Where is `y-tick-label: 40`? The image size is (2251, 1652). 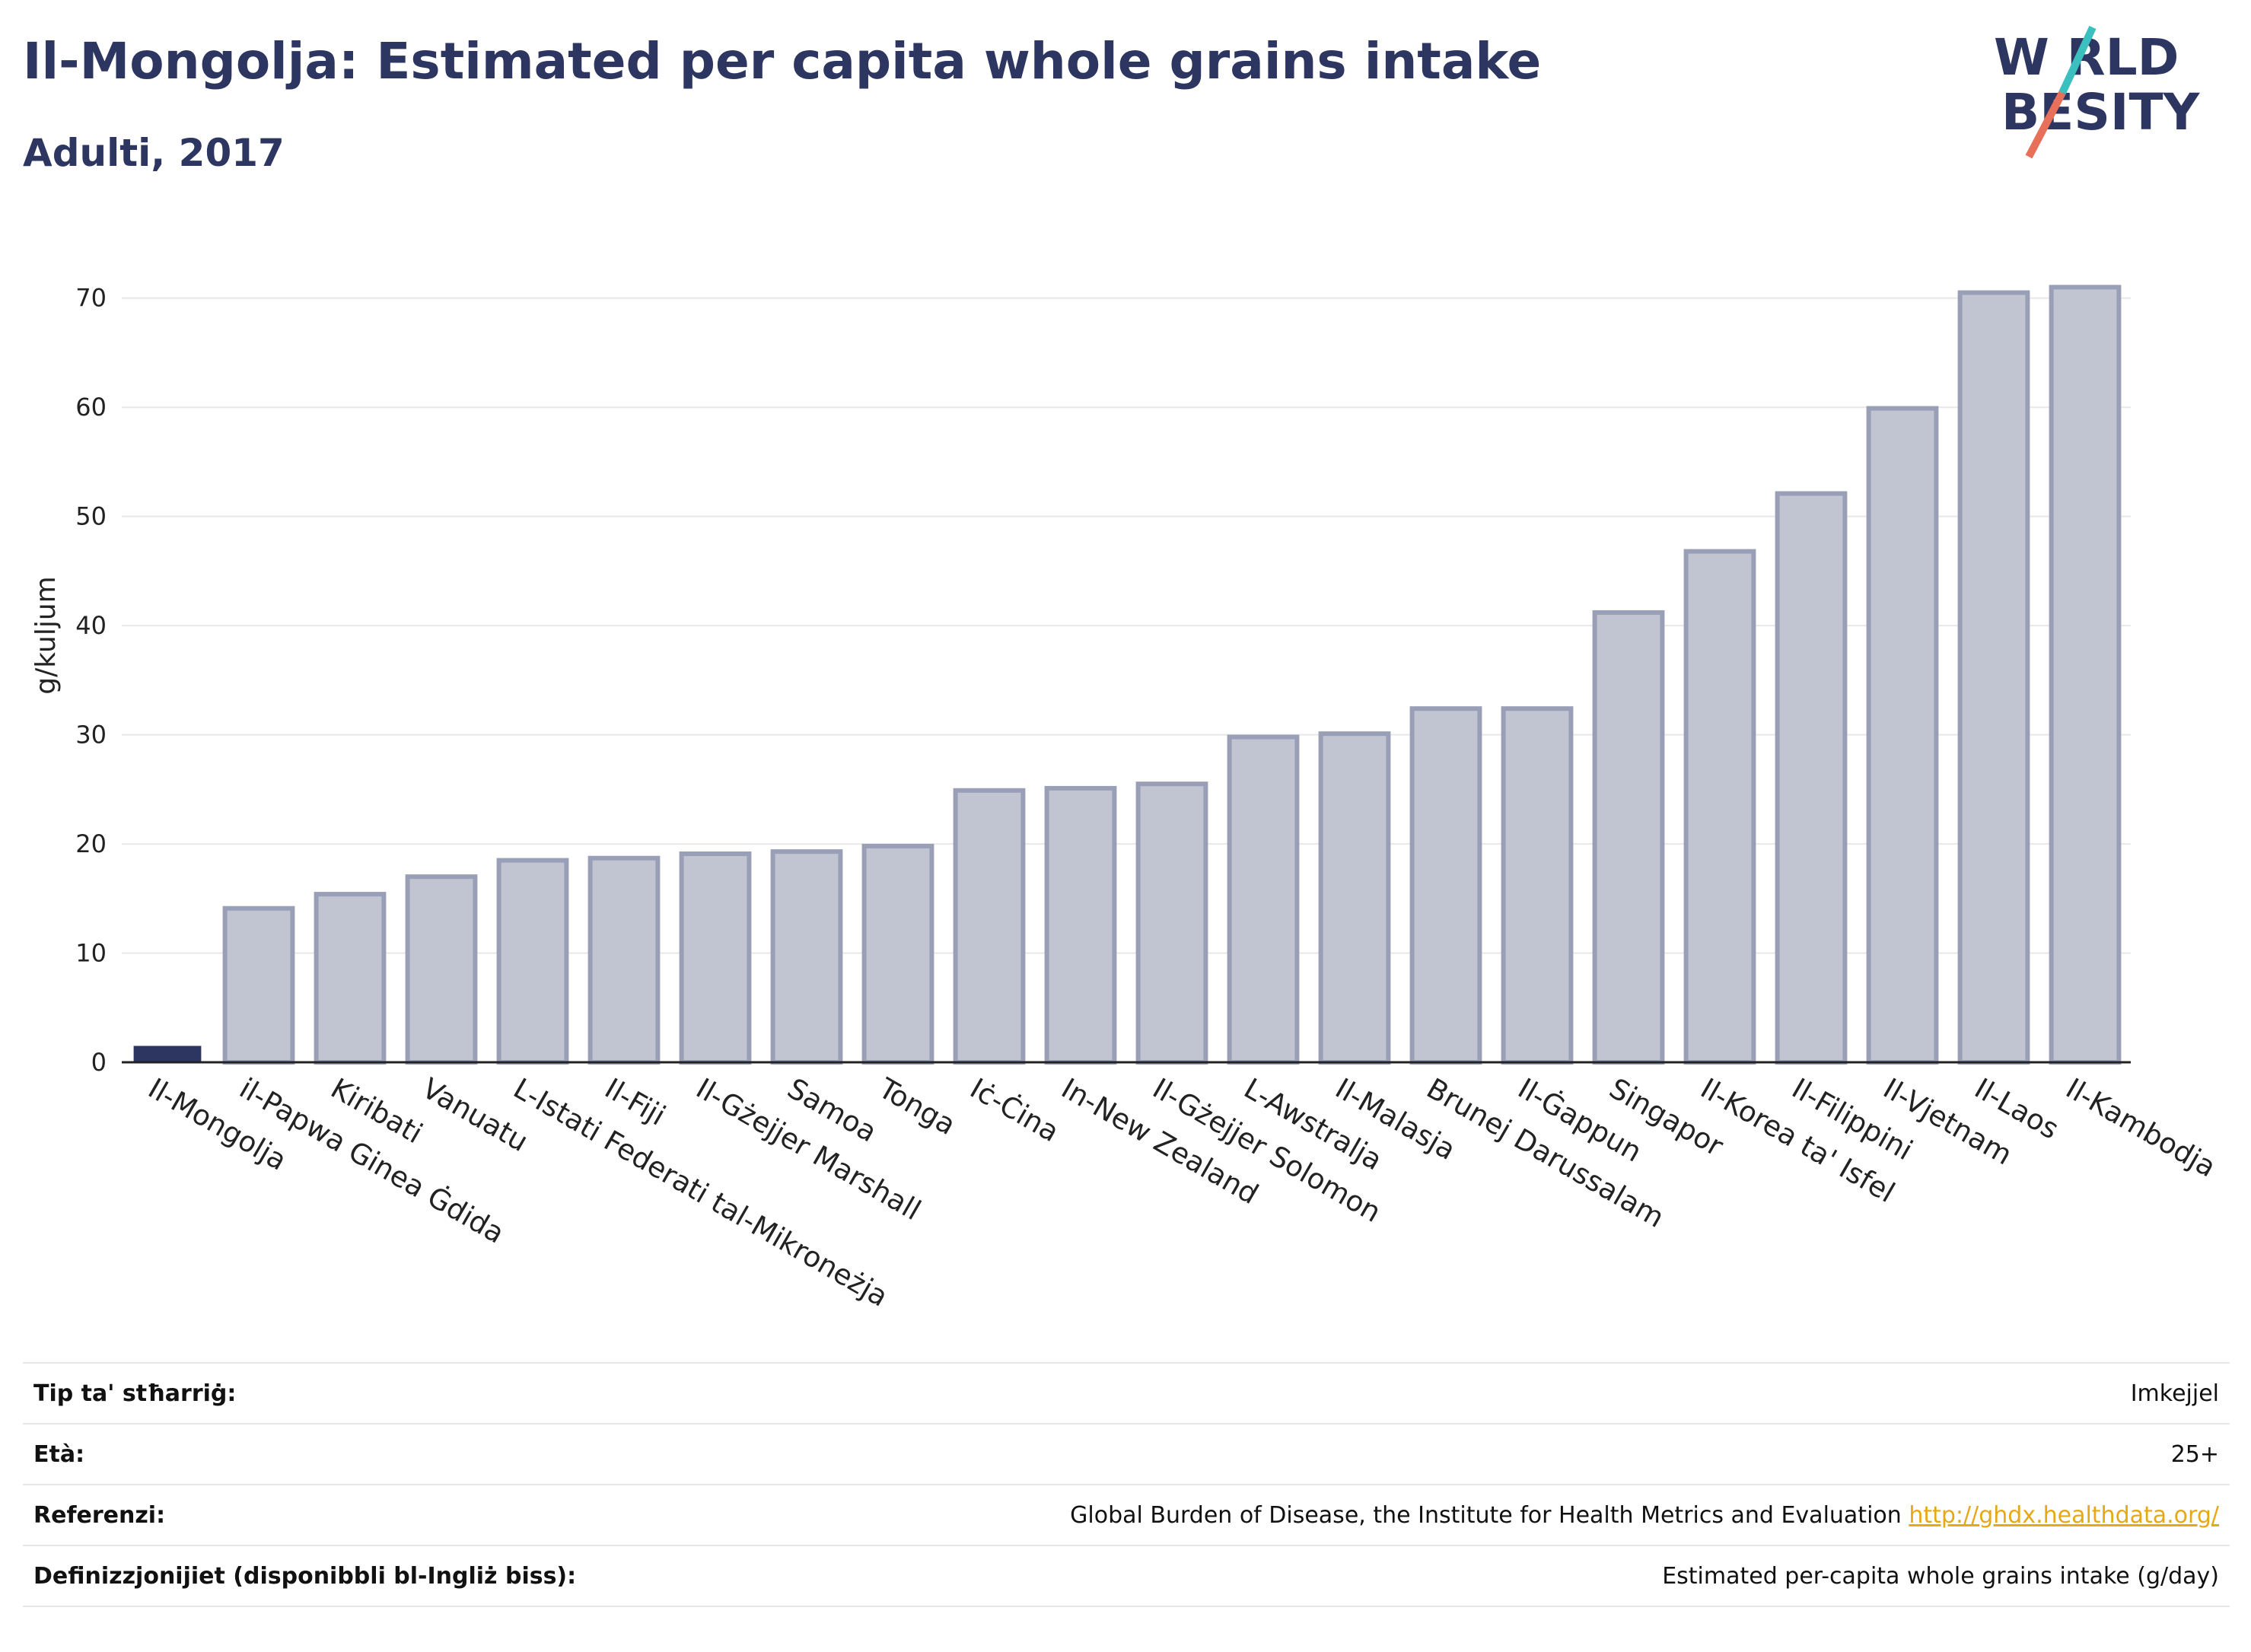 y-tick-label: 40 is located at coordinates (91, 625).